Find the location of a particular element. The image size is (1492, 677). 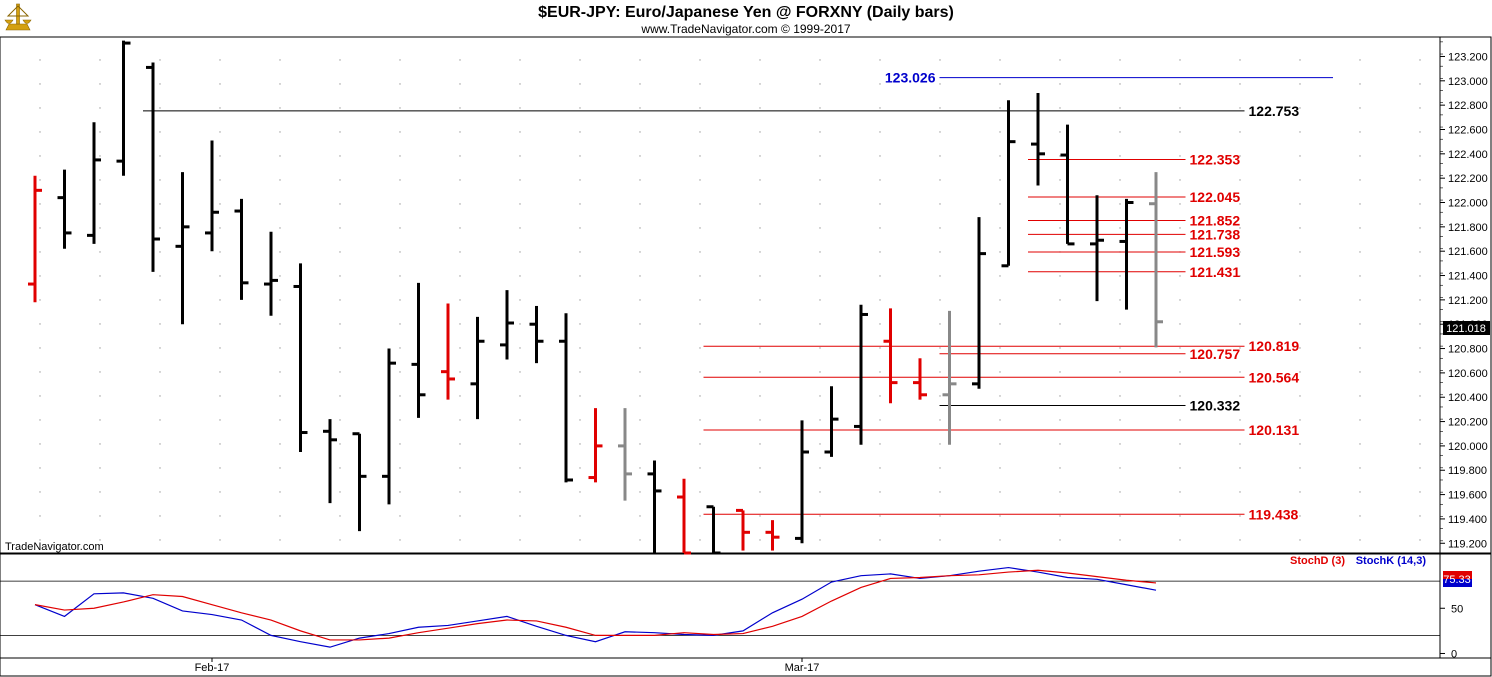

stoch-last-tag-top is located at coordinates (1457, 575).